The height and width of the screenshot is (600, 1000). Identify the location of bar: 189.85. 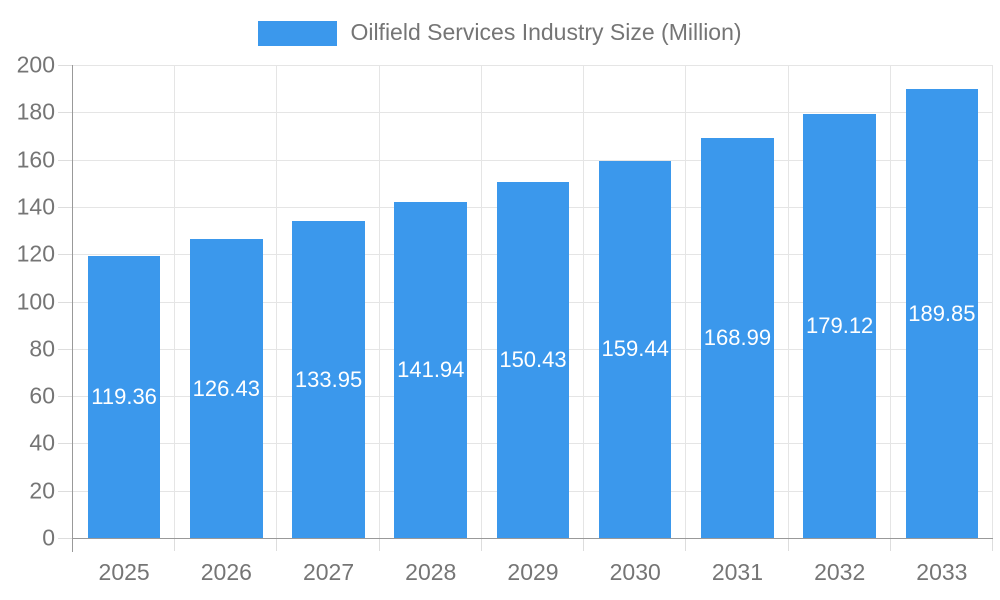
(942, 313).